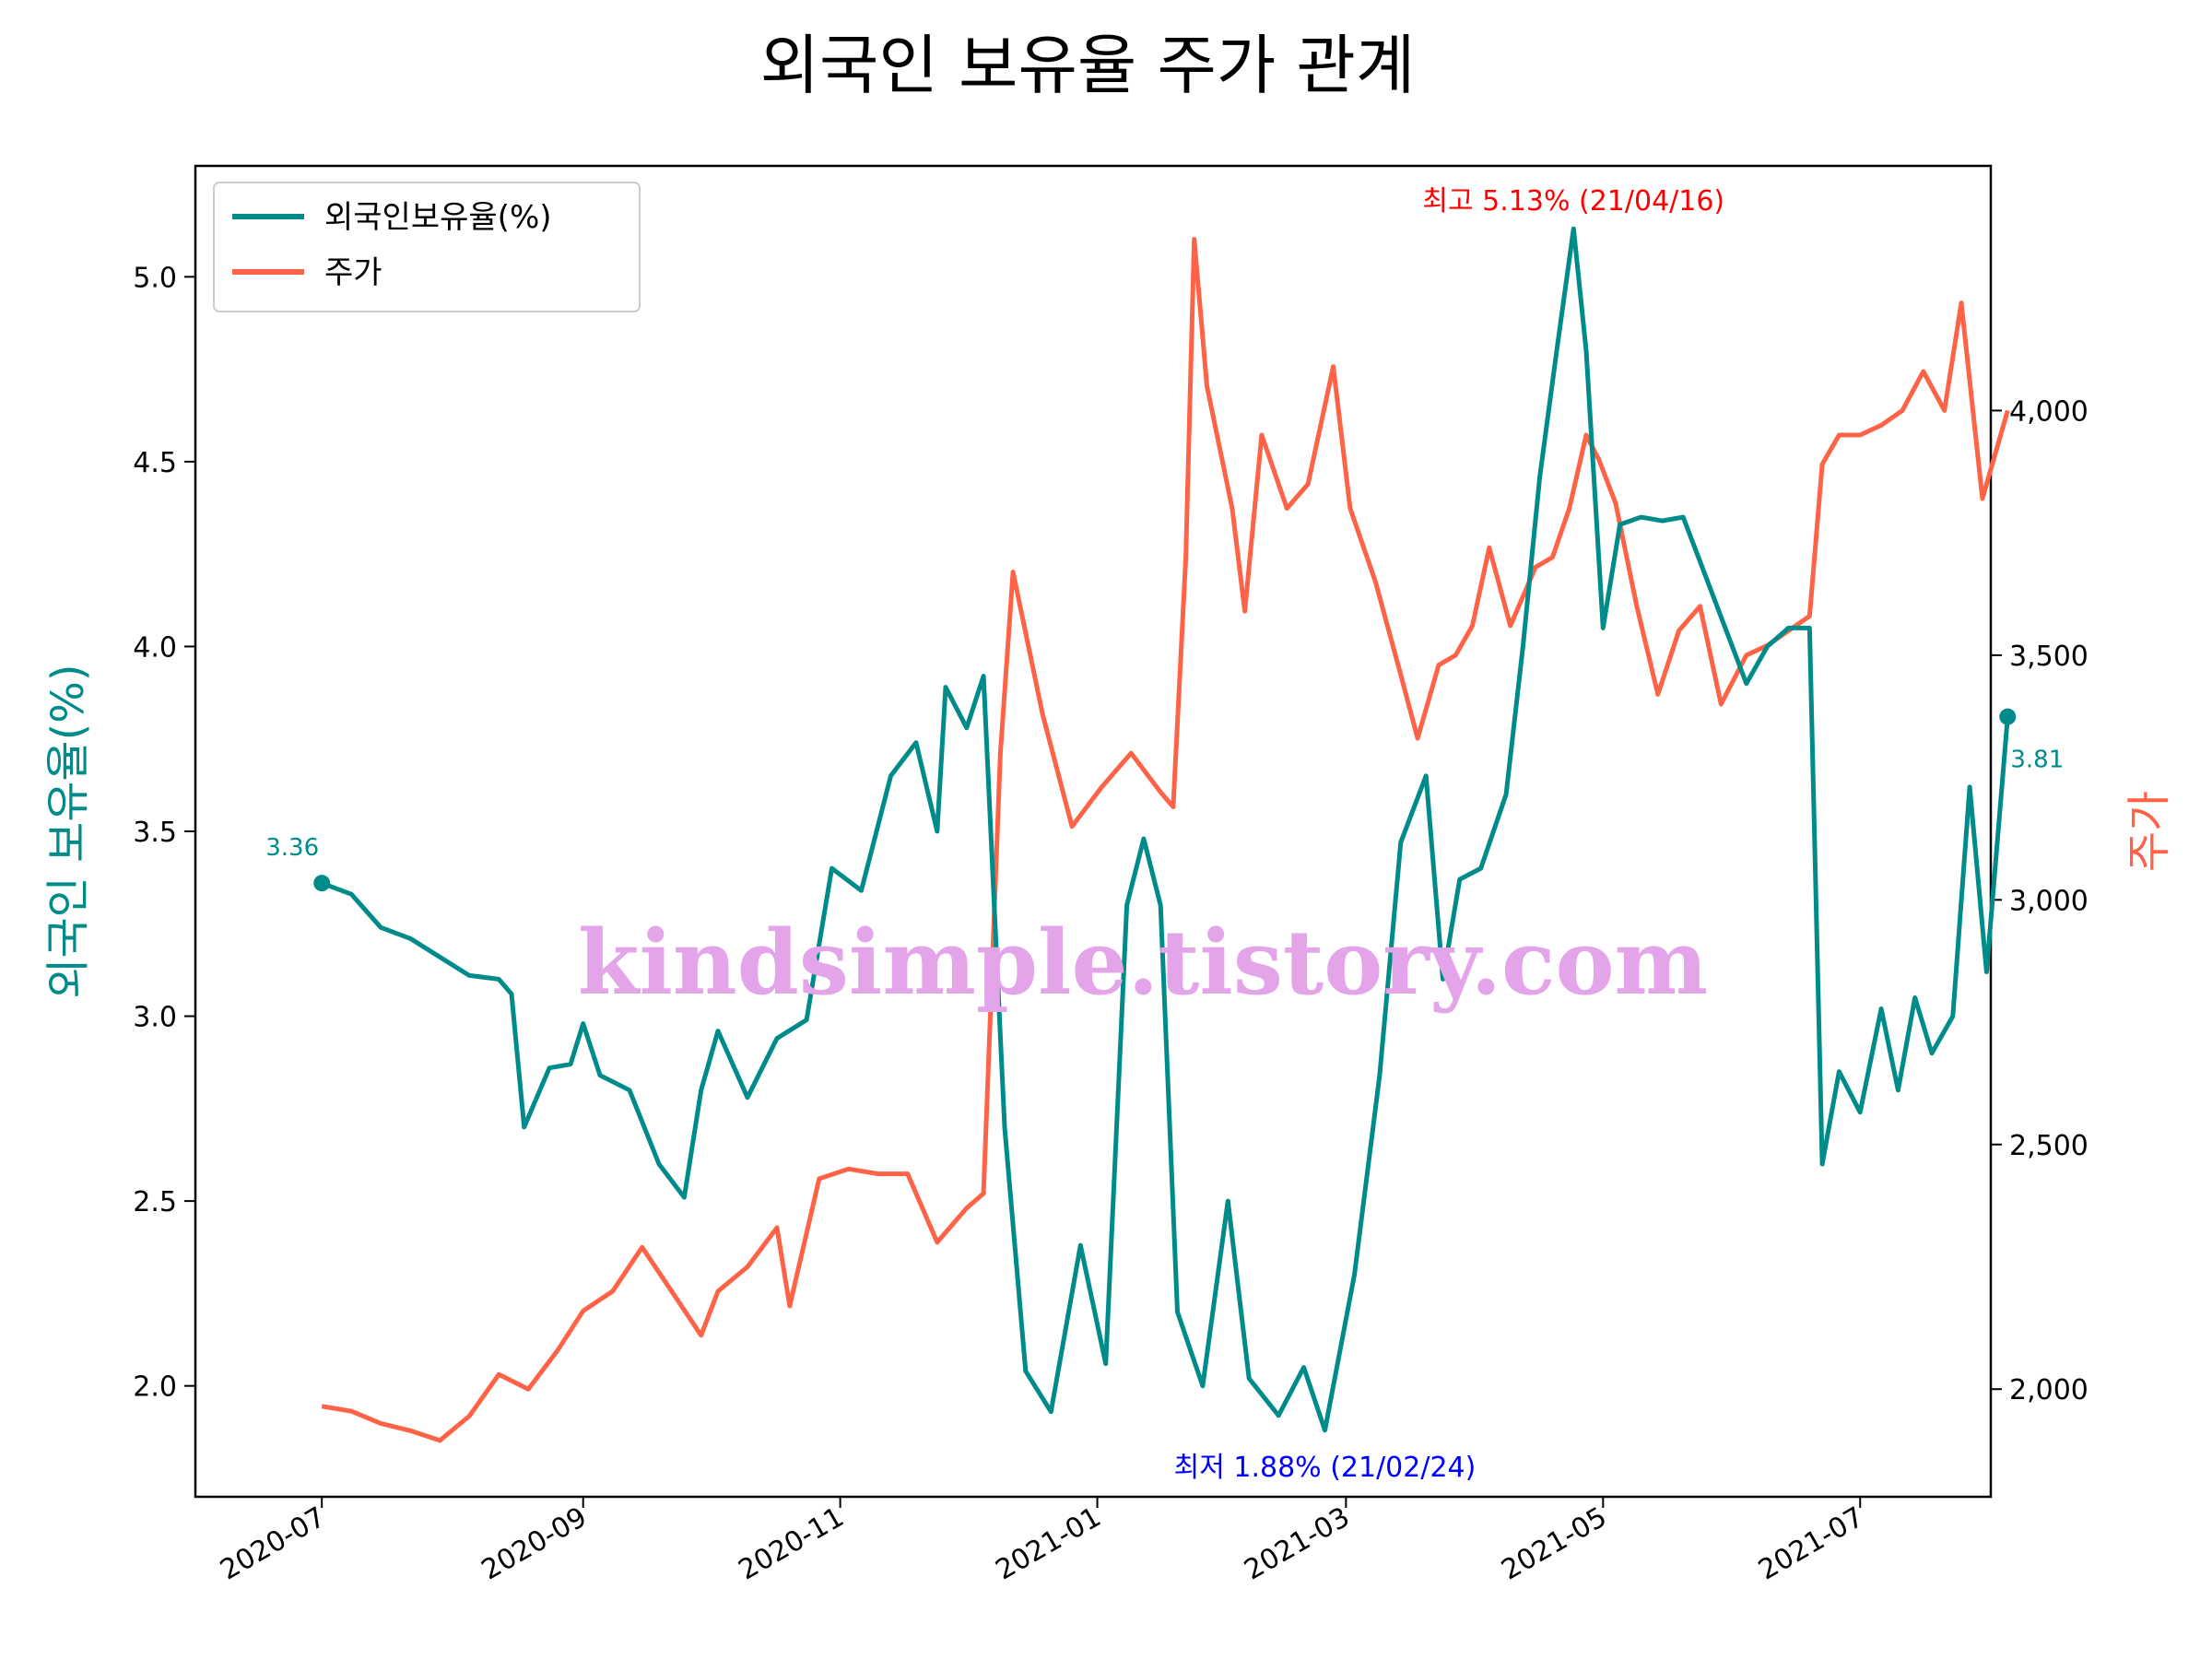 This screenshot has width=2212, height=1659. Describe the element at coordinates (155, 1387) in the screenshot. I see `y-left-tick-label: 2.0` at that location.